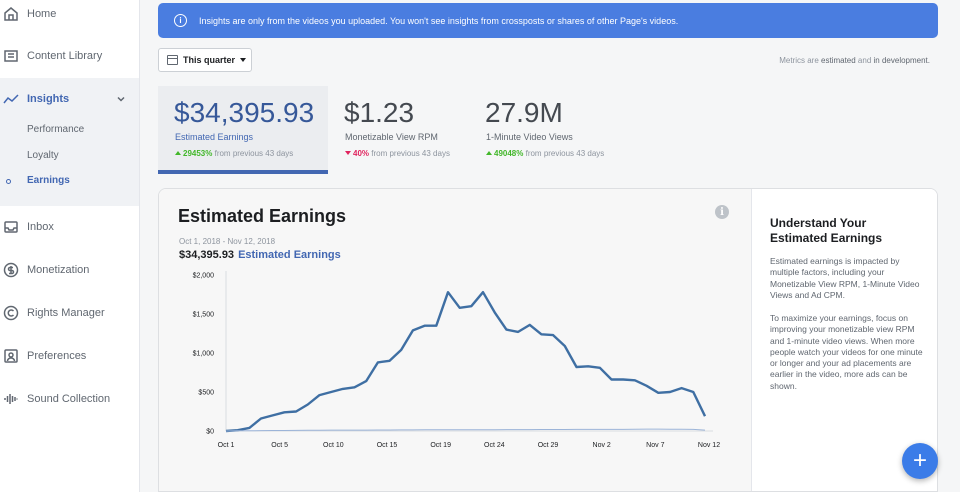 The height and width of the screenshot is (492, 960). What do you see at coordinates (48, 99) in the screenshot?
I see `sidebar-item-label: Insights` at bounding box center [48, 99].